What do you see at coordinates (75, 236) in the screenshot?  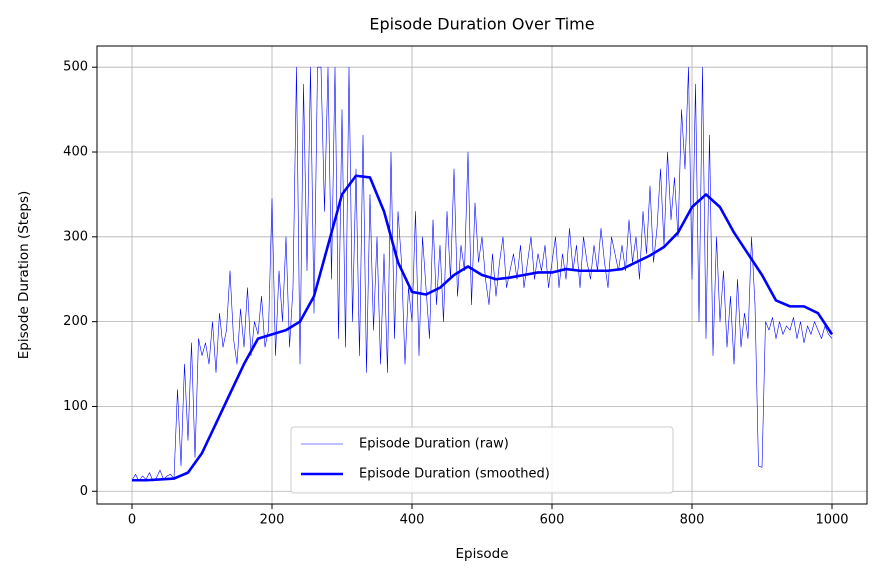 I see `y-tick-label: 300` at bounding box center [75, 236].